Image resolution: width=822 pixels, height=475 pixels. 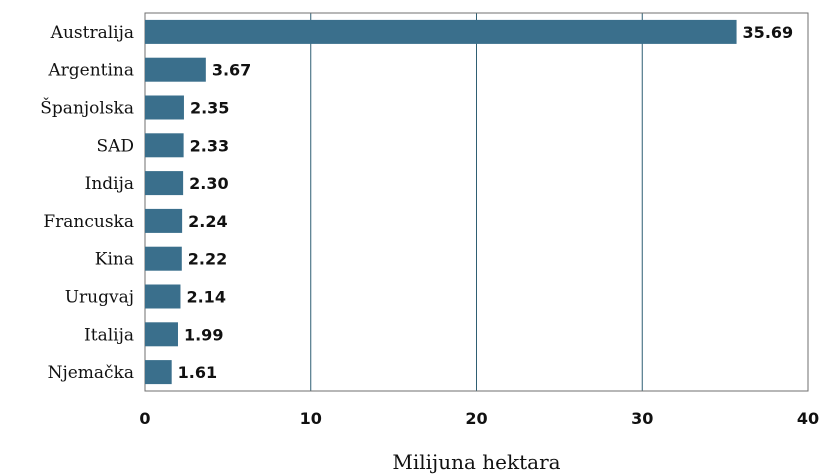 What do you see at coordinates (92, 33) in the screenshot?
I see `category-label: Australija` at bounding box center [92, 33].